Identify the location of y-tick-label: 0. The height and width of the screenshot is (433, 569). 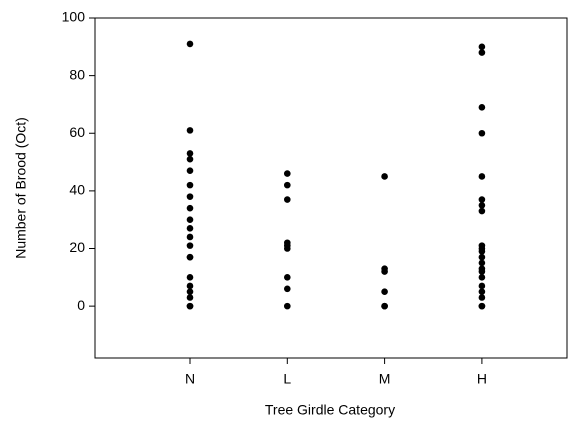
(81, 305).